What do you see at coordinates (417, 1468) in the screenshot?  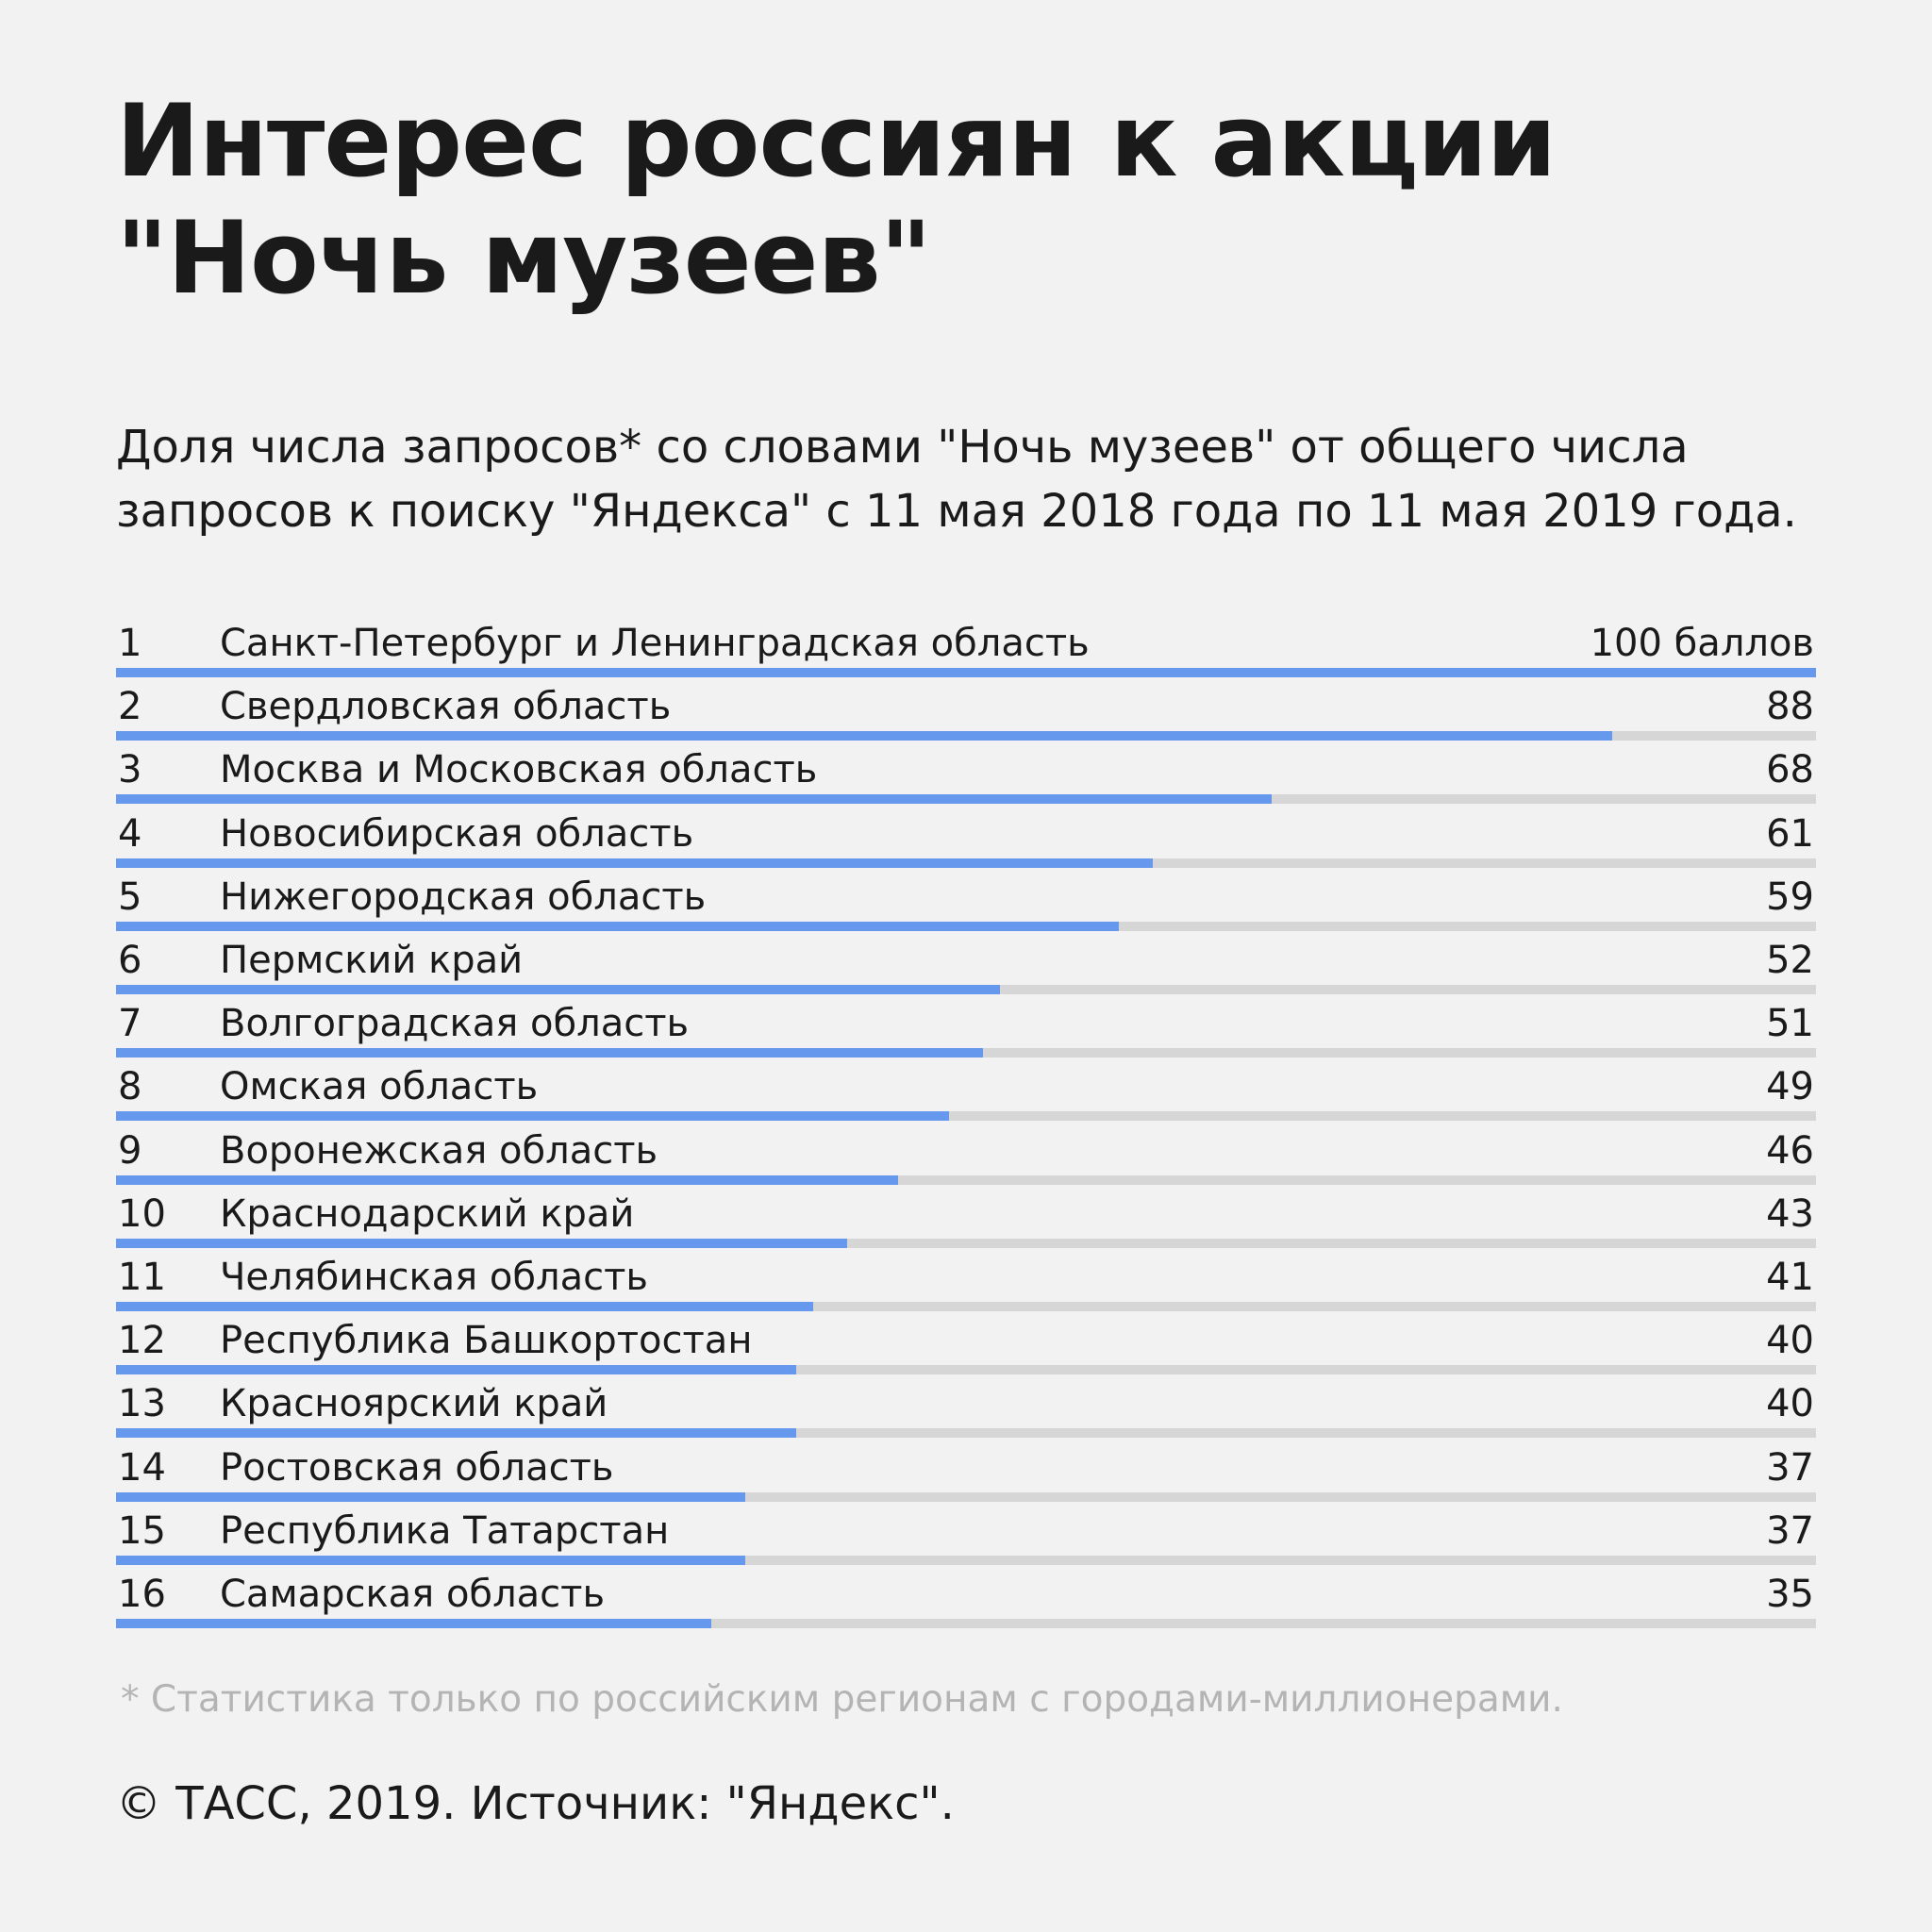 I see `category-label: Ростовская область` at bounding box center [417, 1468].